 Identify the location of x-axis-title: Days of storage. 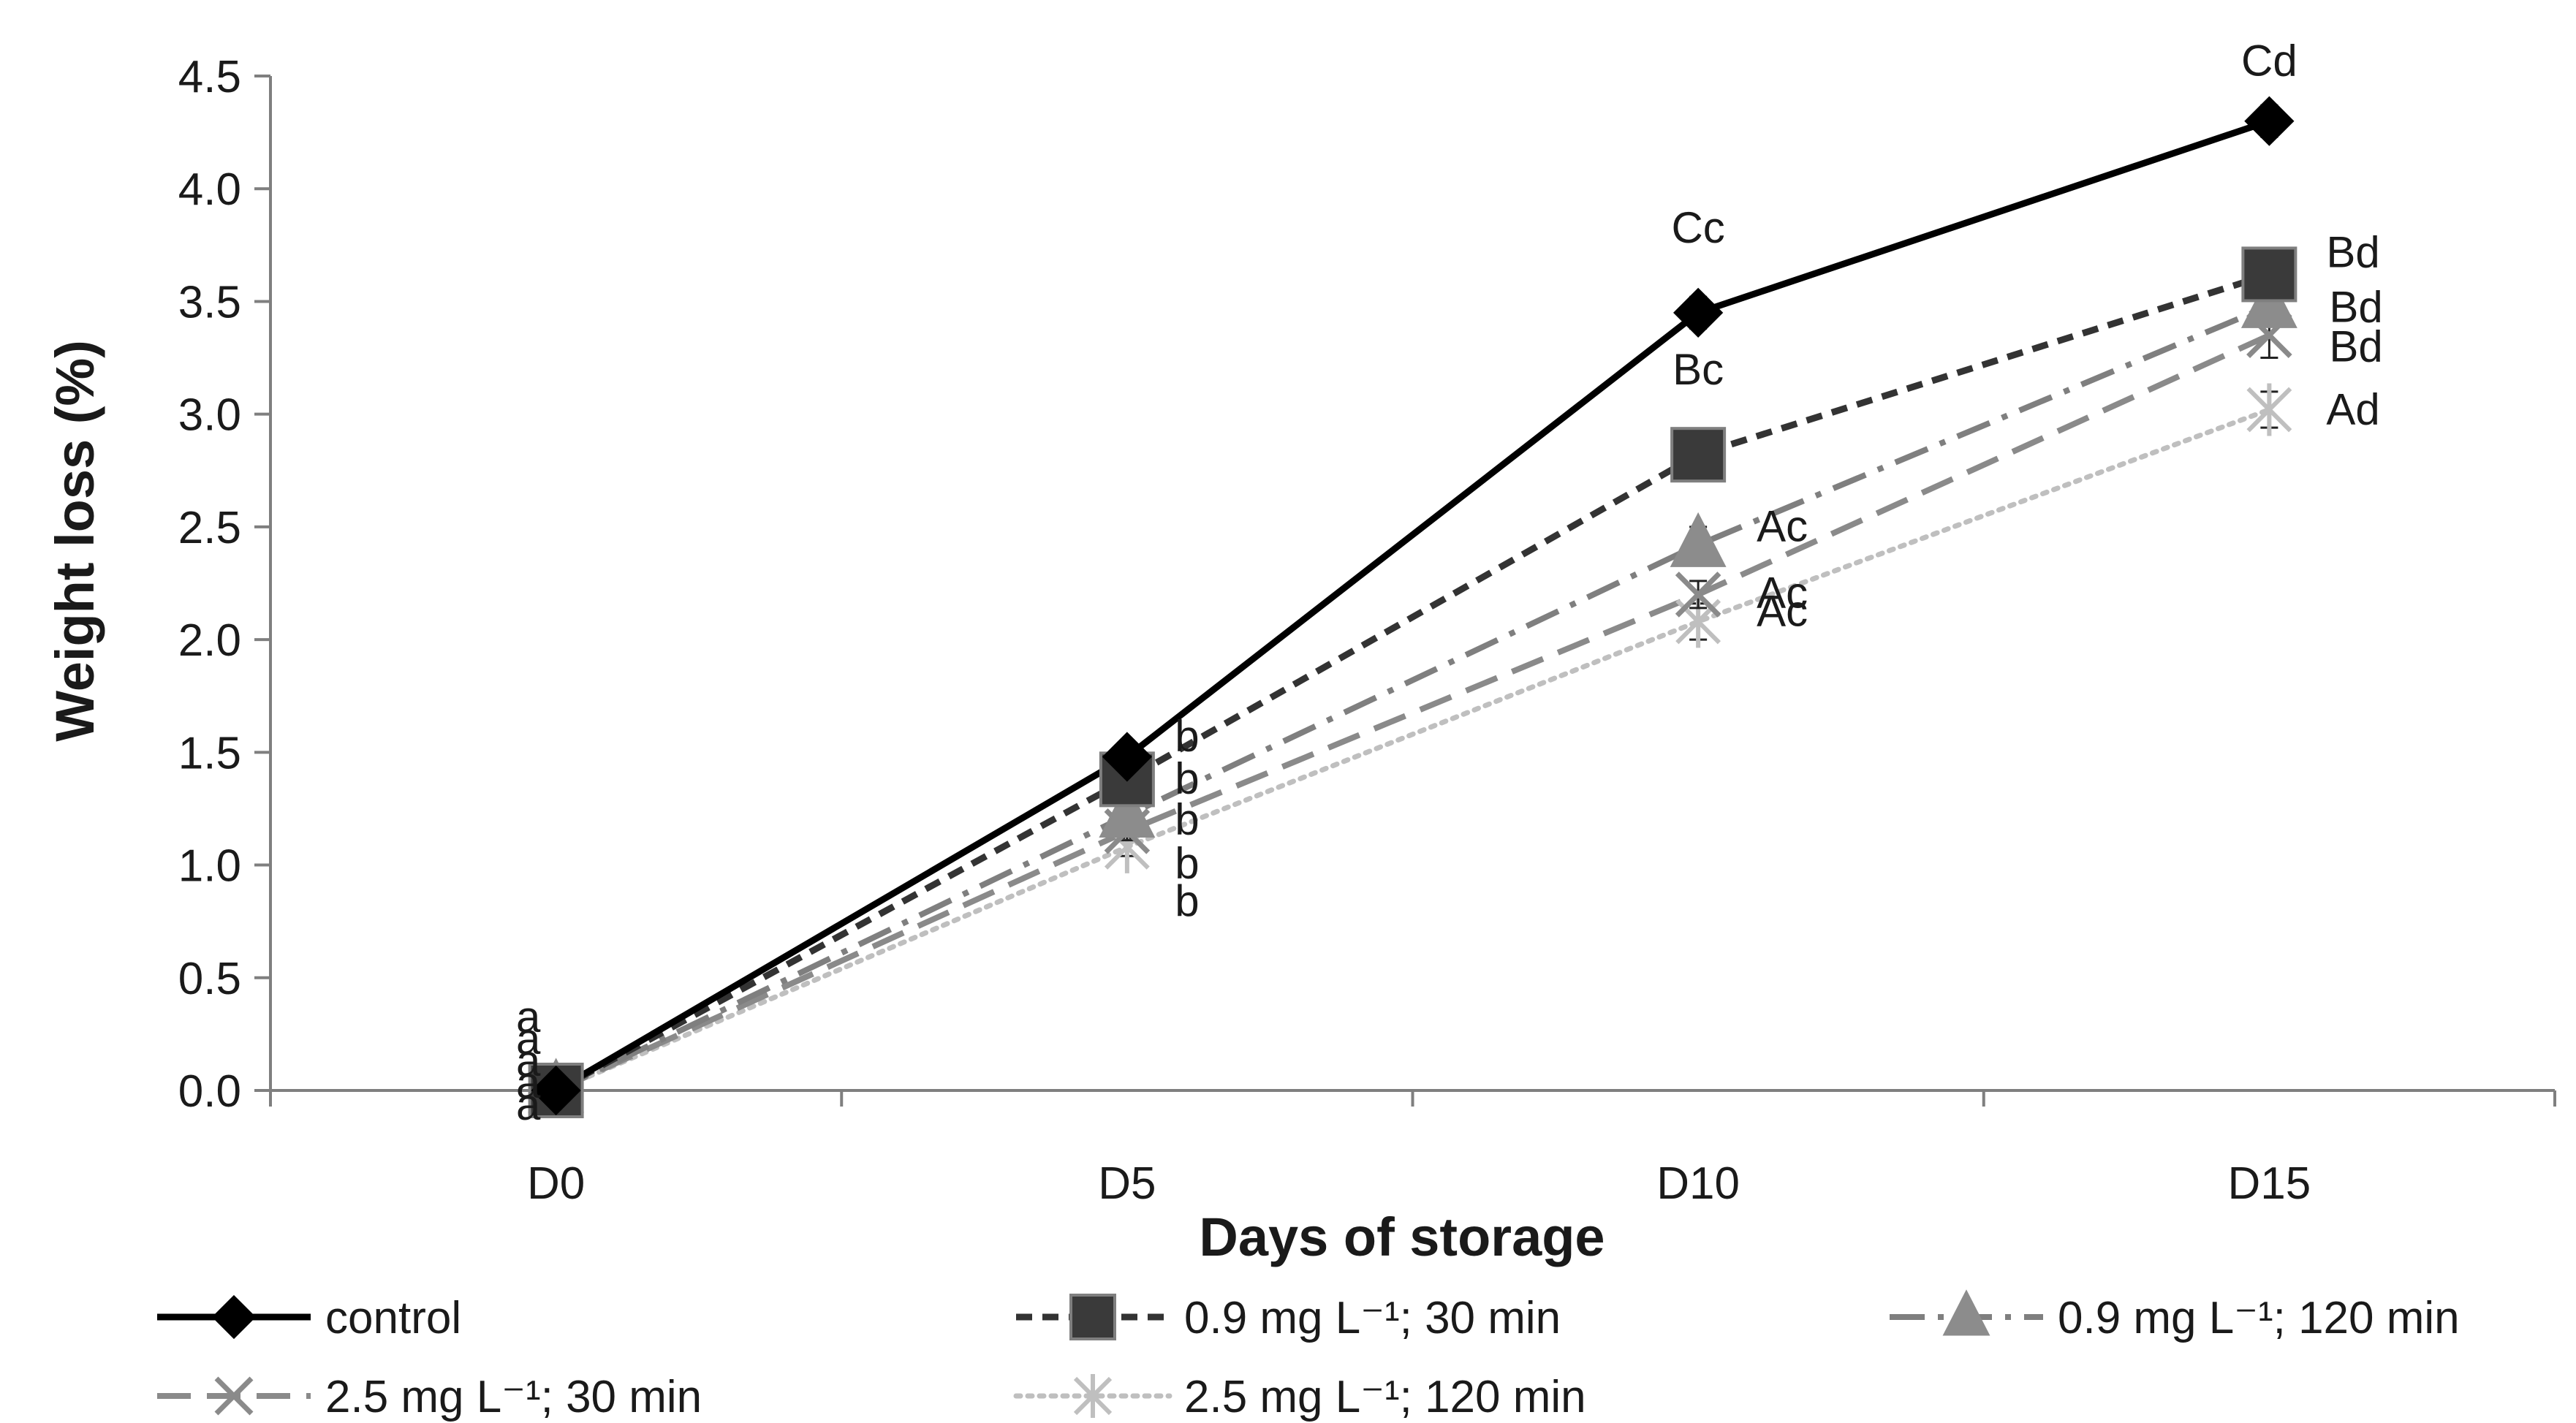
(1402, 1237).